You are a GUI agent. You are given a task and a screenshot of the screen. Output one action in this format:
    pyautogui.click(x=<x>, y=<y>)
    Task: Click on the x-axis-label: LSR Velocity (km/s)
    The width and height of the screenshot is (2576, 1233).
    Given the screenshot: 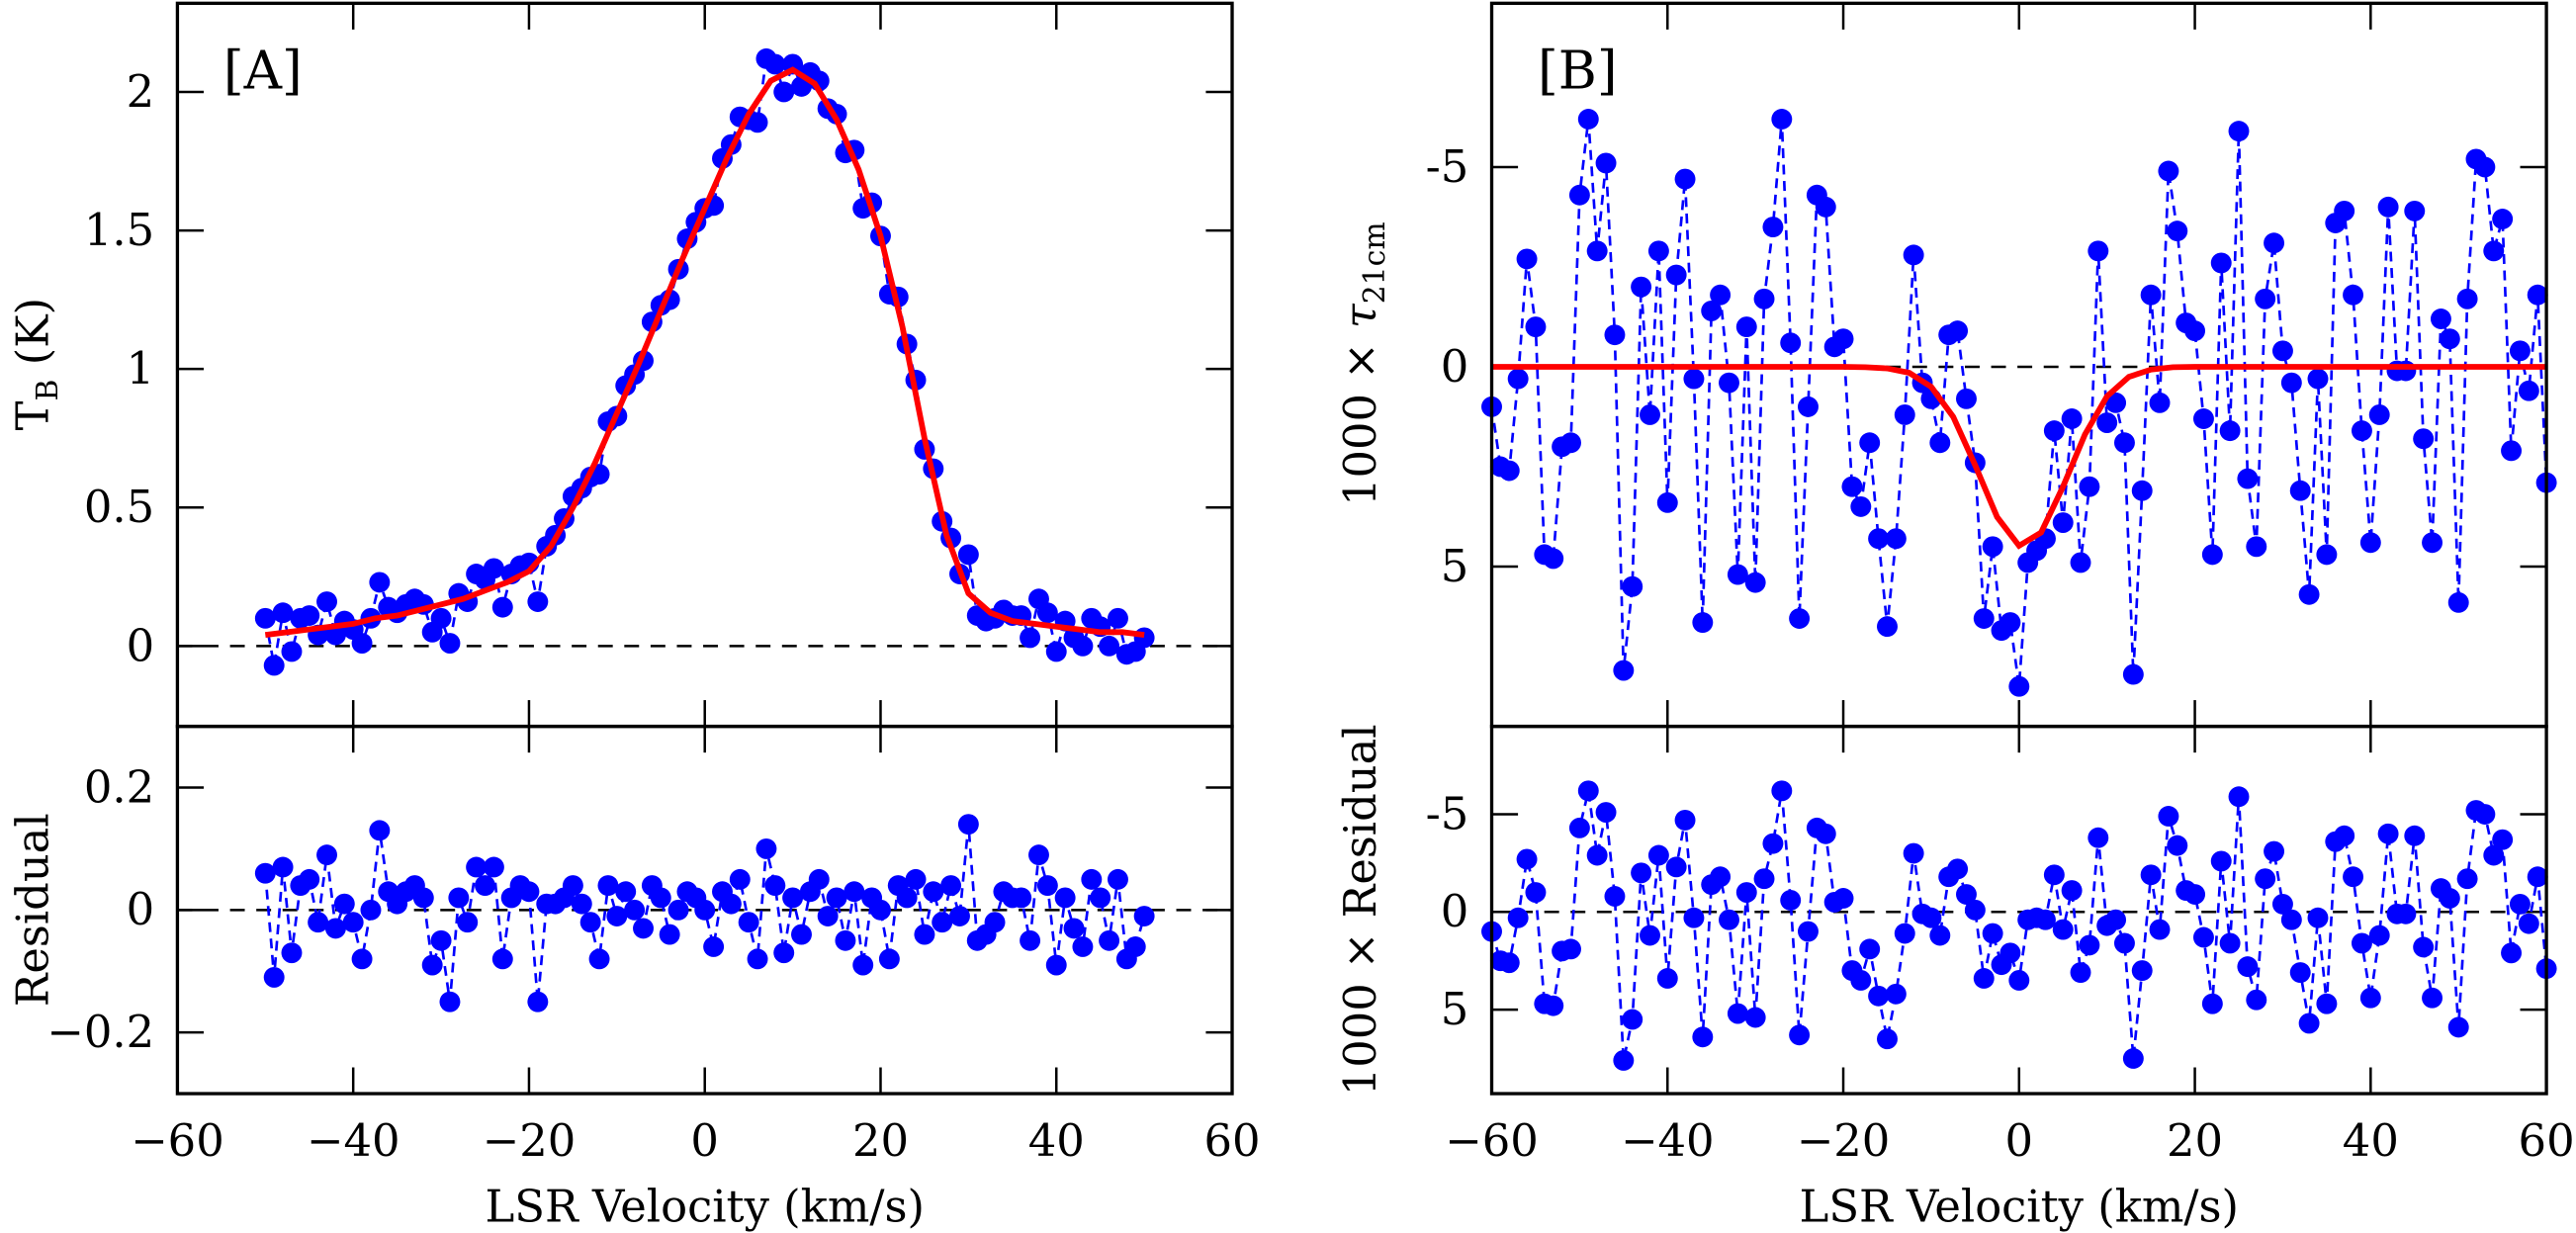 What is the action you would take?
    pyautogui.click(x=704, y=1206)
    